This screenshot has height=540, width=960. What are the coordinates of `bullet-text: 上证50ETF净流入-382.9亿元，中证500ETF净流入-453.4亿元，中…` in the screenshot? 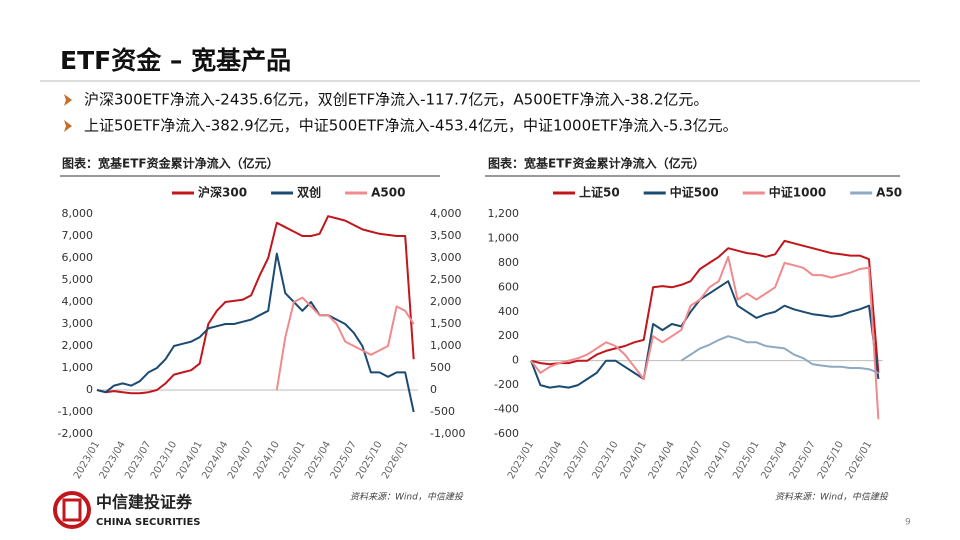 It's located at (411, 126).